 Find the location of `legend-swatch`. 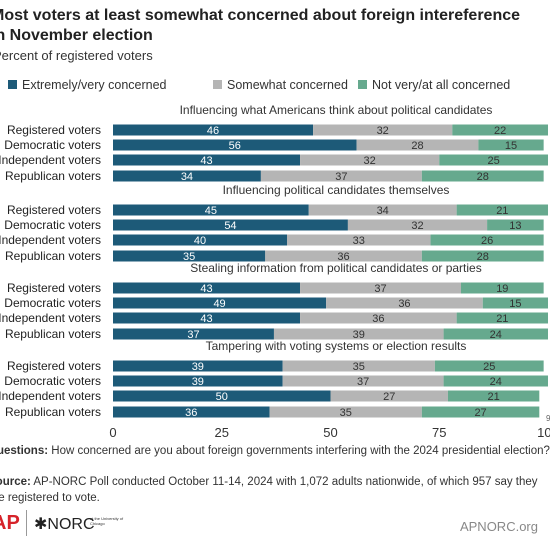

legend-swatch is located at coordinates (362, 84).